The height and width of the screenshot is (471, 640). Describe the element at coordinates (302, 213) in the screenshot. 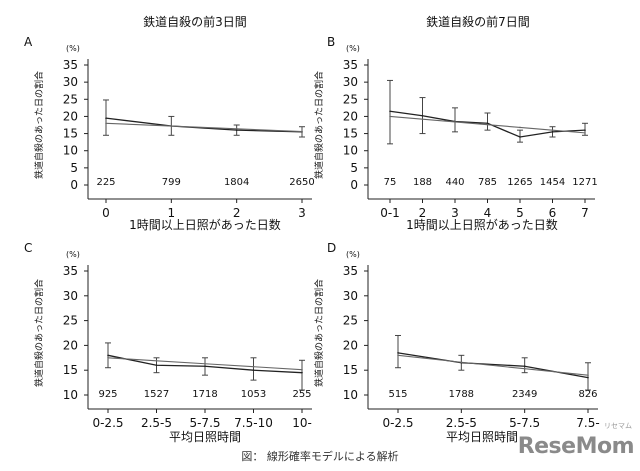

I see `panel-a-xtick-label: 3` at that location.